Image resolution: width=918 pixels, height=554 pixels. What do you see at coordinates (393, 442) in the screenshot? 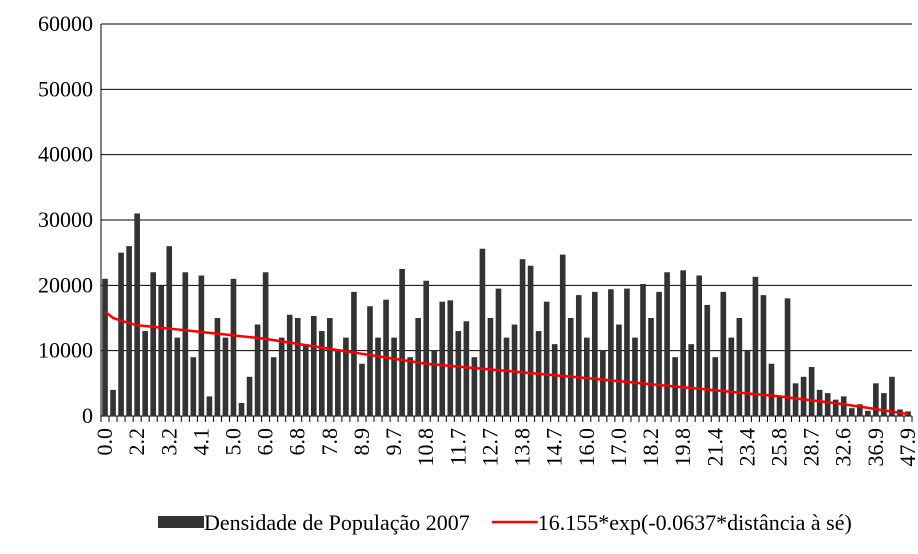
I see `x-tick-label: 9.7` at bounding box center [393, 442].